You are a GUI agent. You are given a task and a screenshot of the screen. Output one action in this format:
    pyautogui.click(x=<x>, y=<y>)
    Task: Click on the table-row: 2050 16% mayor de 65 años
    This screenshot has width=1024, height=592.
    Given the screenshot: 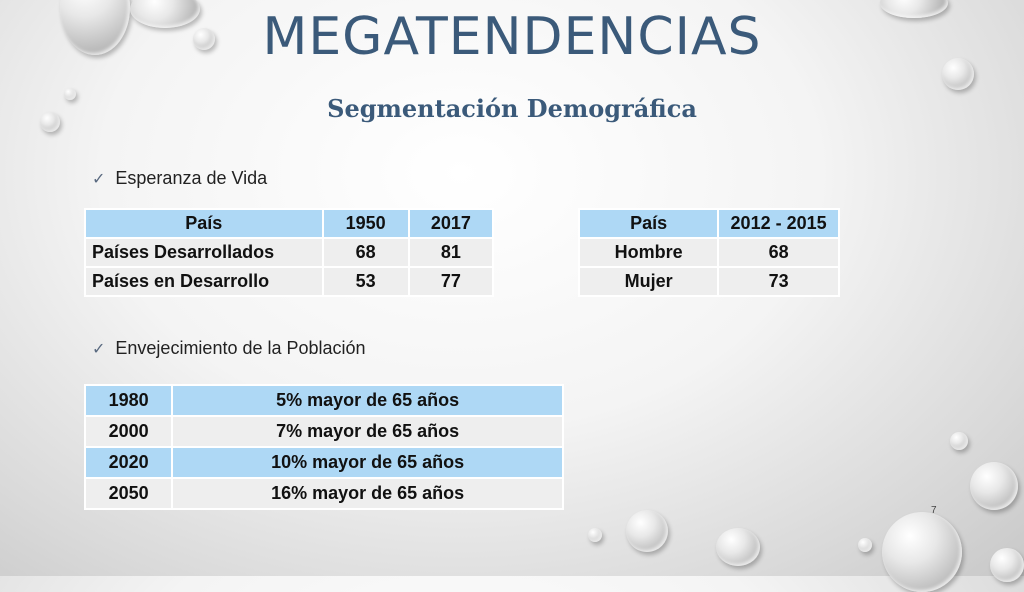 What is the action you would take?
    pyautogui.click(x=323, y=493)
    